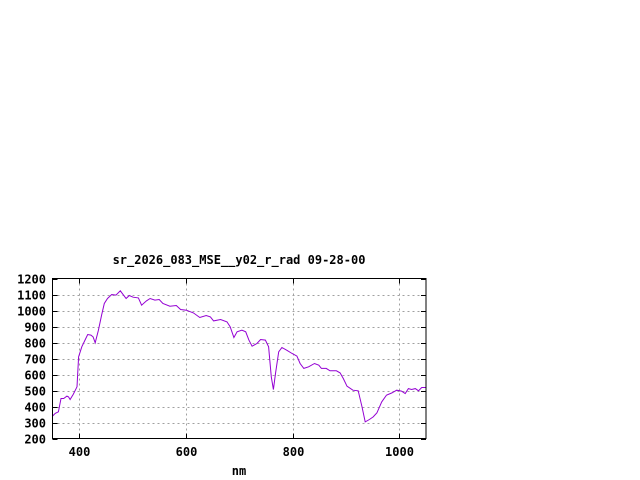  I want to click on y-tick-label: 600, so click(35, 376).